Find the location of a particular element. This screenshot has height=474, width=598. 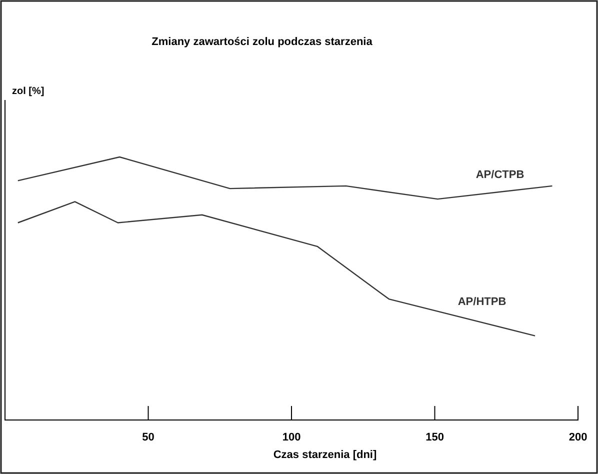

text: zol [%] is located at coordinates (28, 91).